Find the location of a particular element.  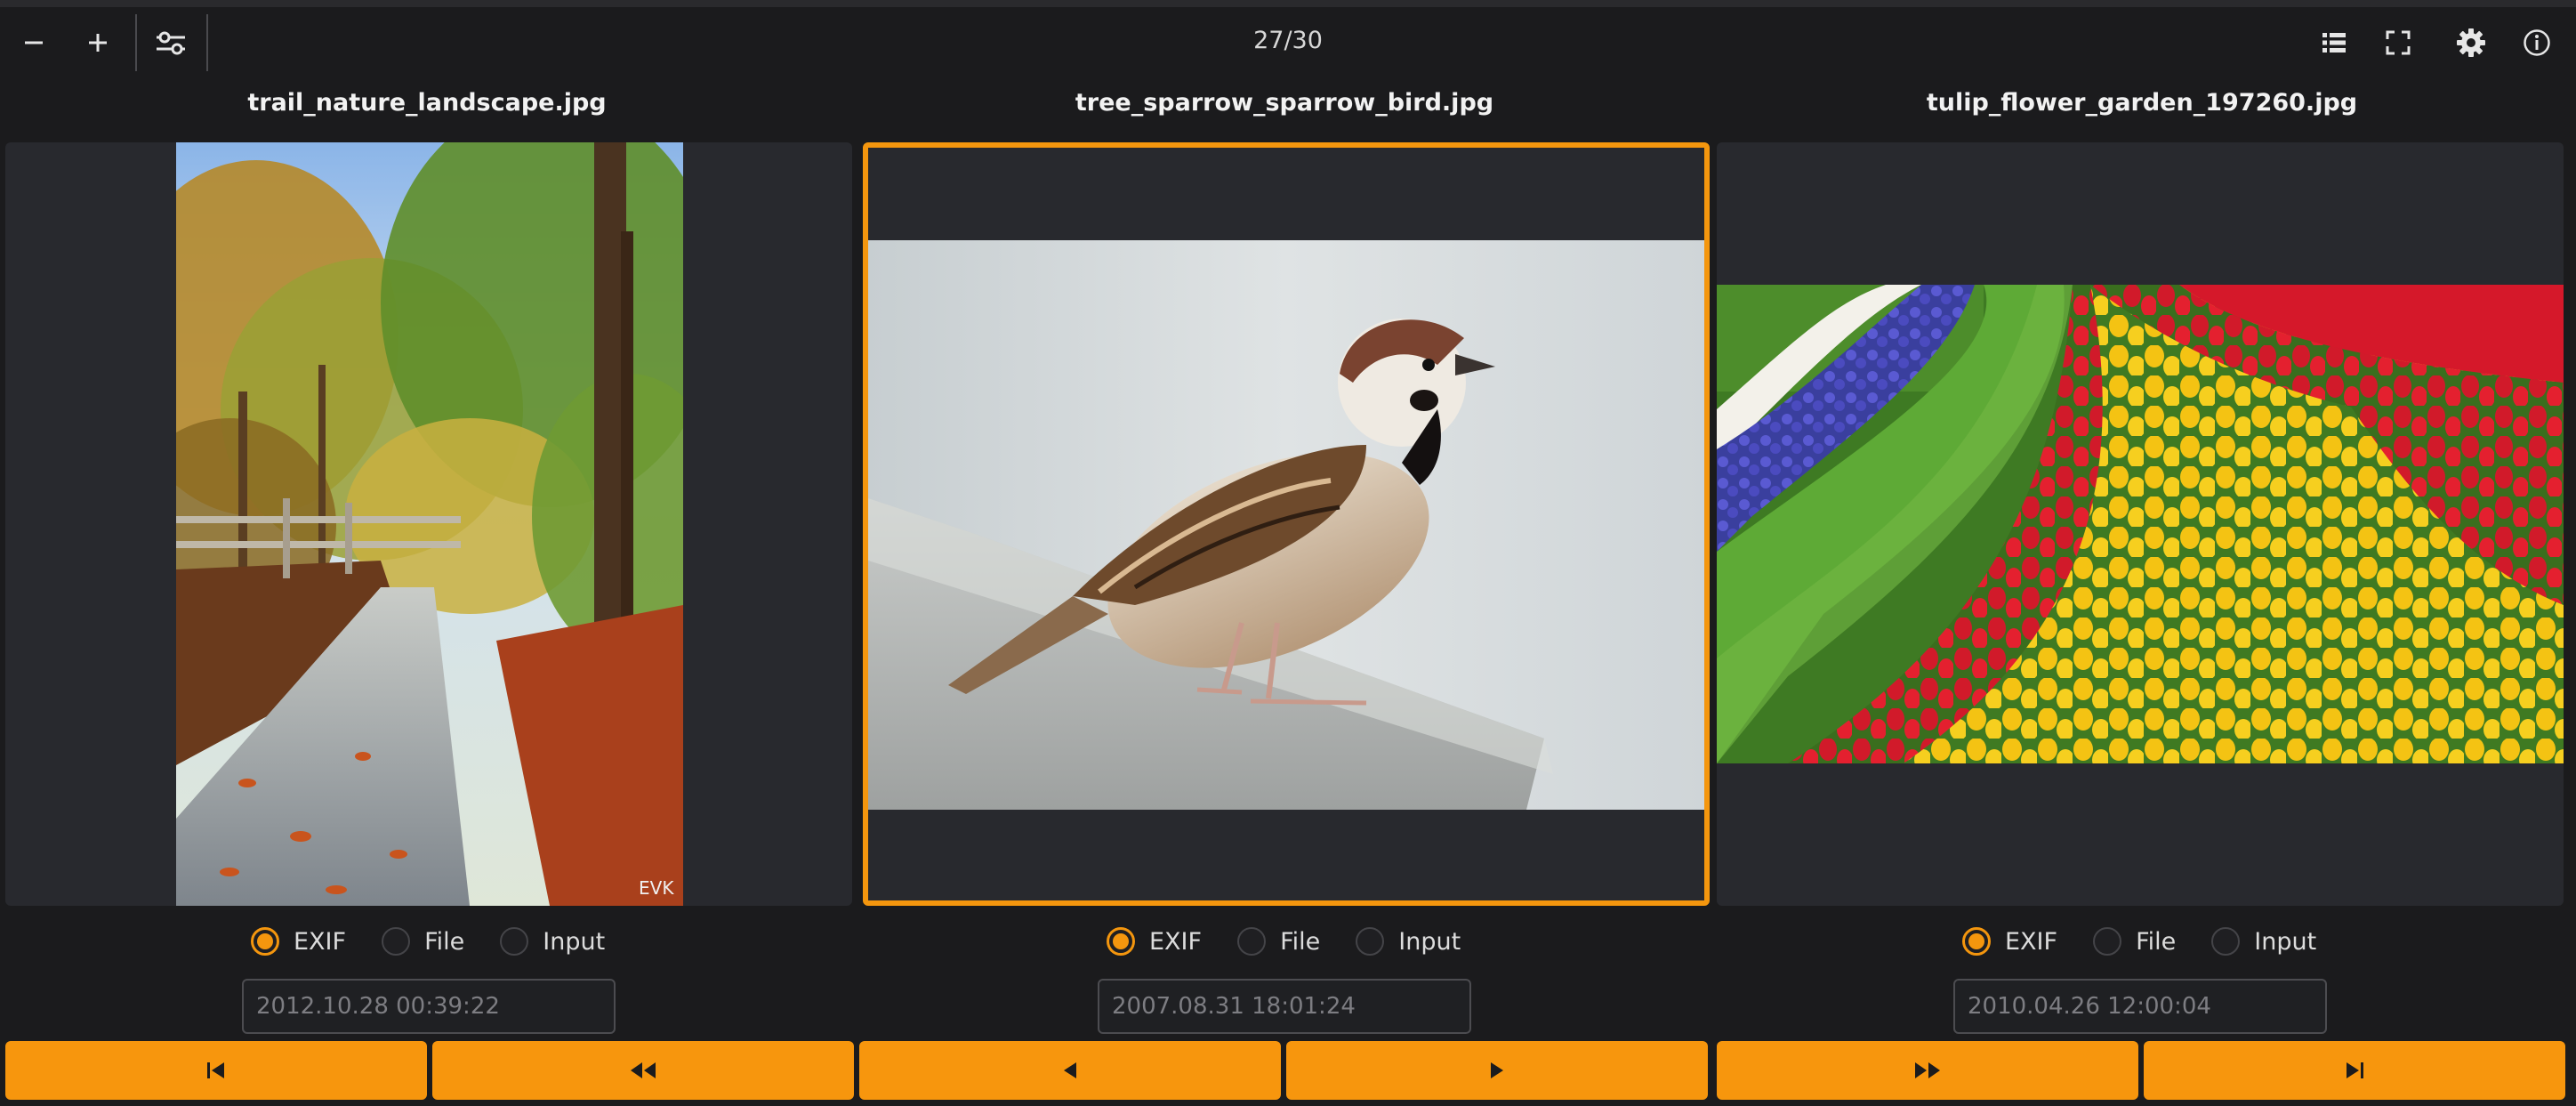

image-counter: 27/30 is located at coordinates (1288, 41).